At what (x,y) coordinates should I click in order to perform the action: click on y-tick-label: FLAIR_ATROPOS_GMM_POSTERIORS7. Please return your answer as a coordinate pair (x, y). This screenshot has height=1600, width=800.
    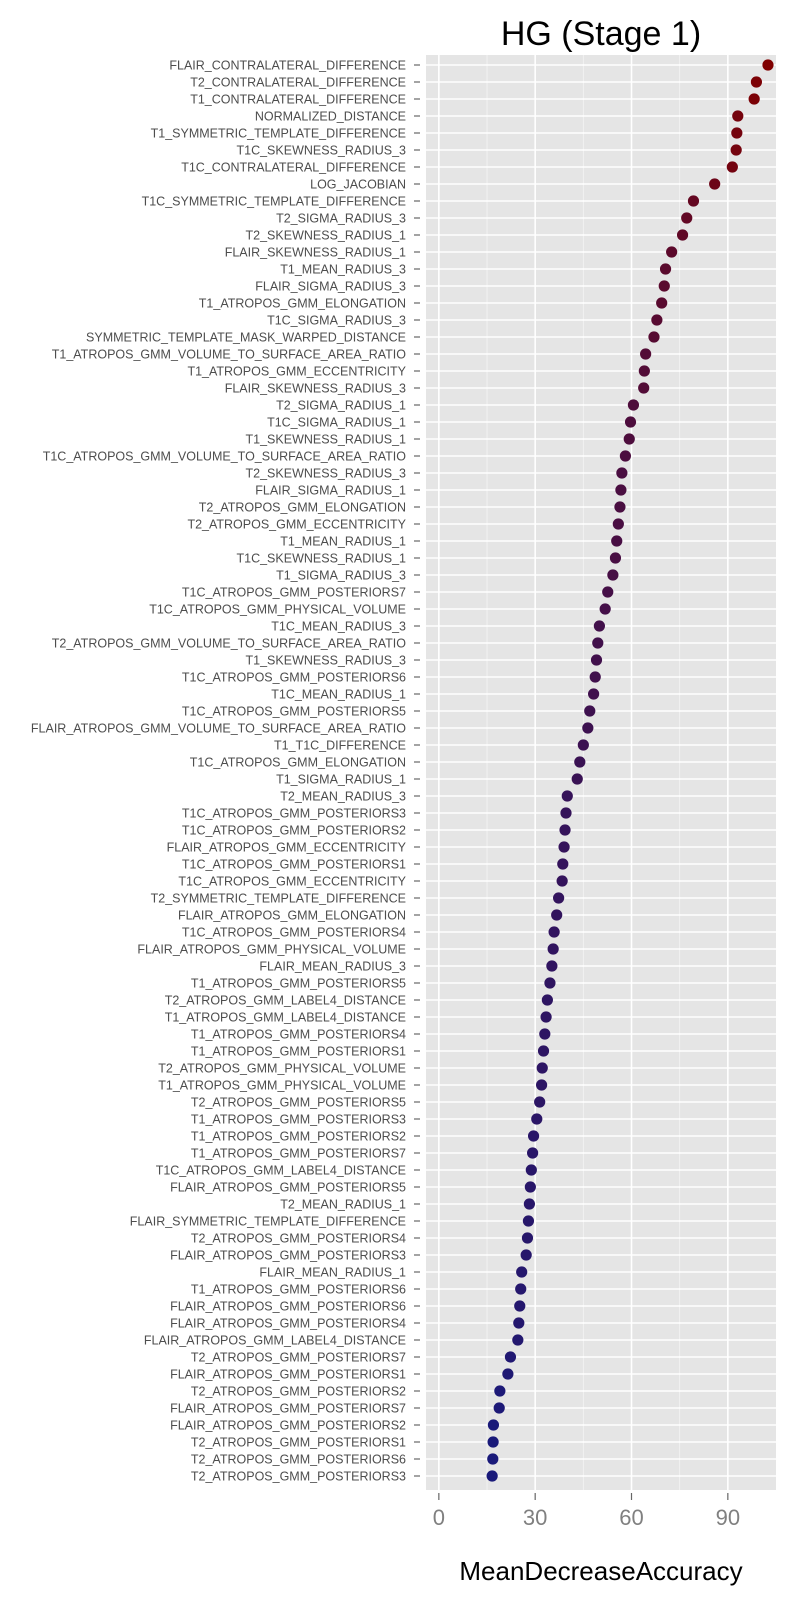
    Looking at the image, I should click on (288, 1408).